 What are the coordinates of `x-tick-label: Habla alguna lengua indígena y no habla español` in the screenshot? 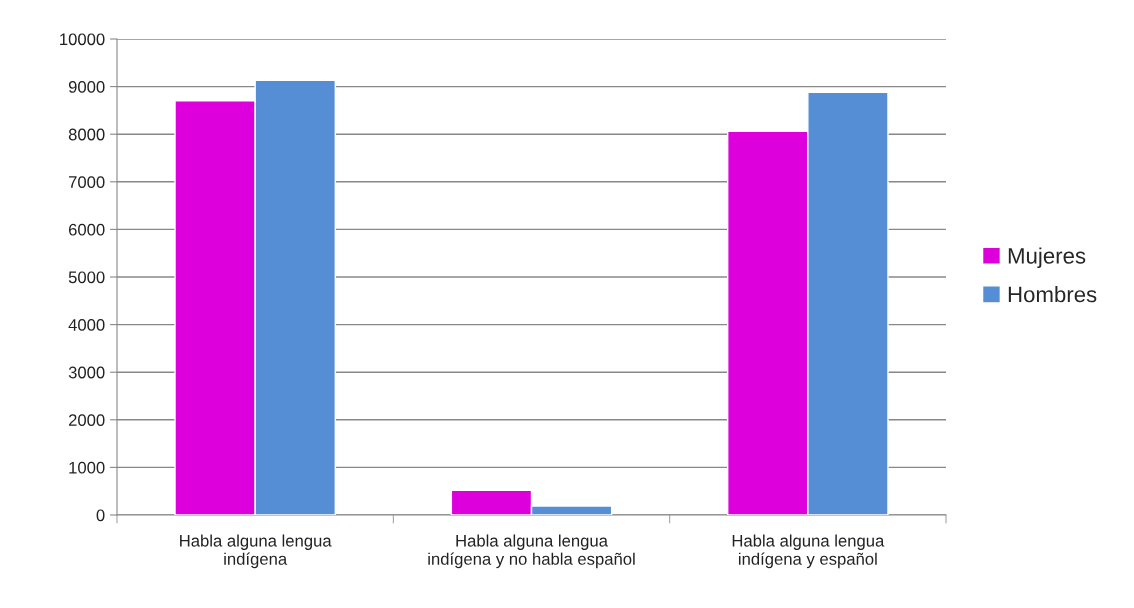 It's located at (531, 551).